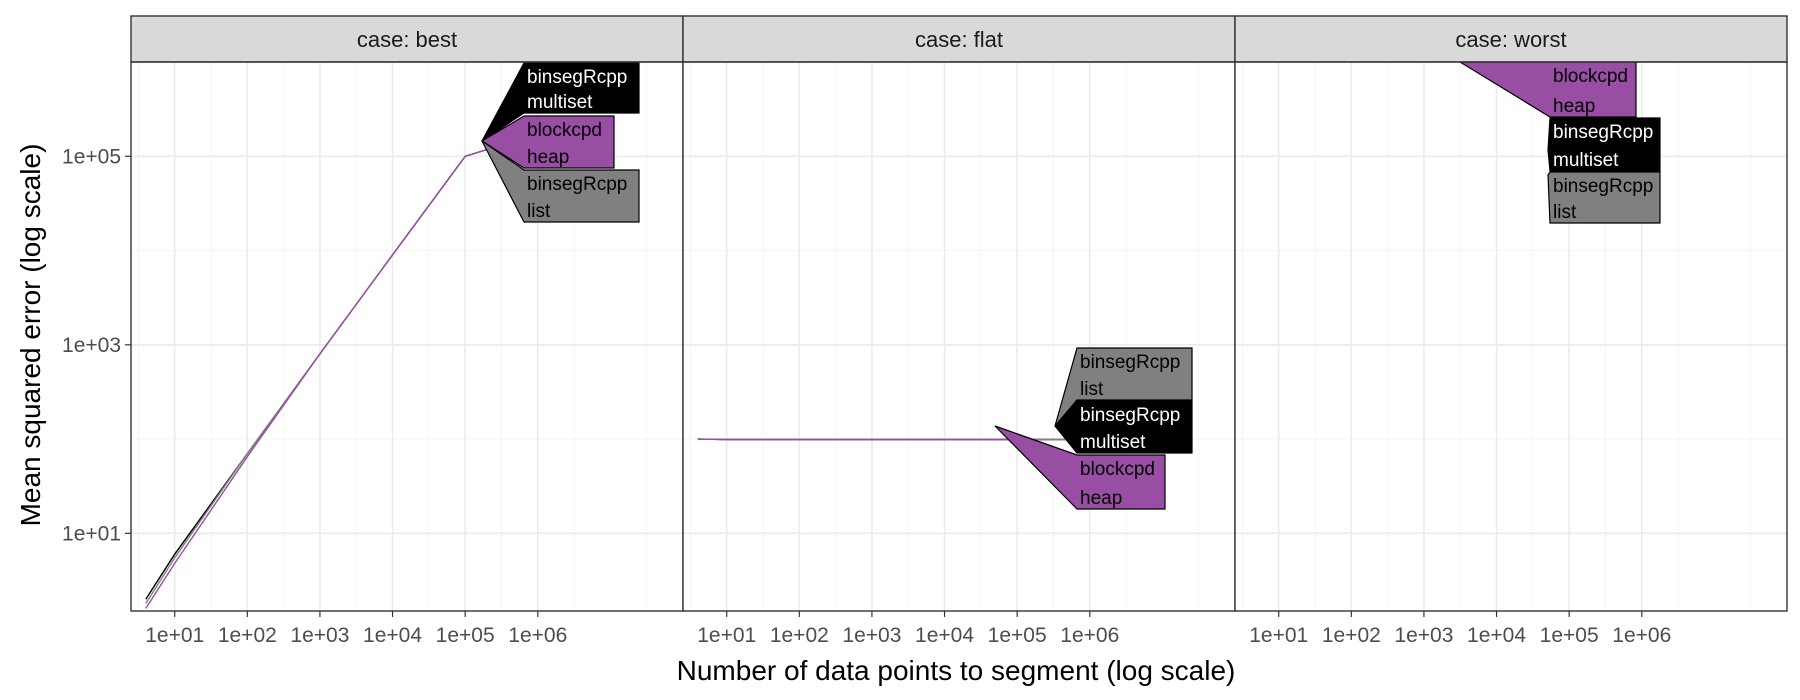 Image resolution: width=1800 pixels, height=700 pixels. Describe the element at coordinates (91, 345) in the screenshot. I see `y-tick-label: 1e+03` at that location.